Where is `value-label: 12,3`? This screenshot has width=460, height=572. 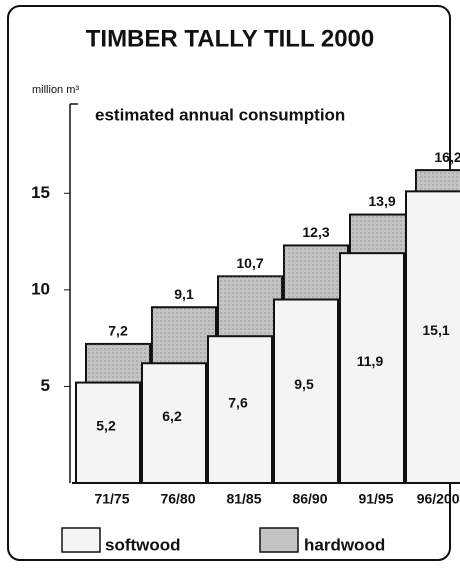 value-label: 12,3 is located at coordinates (315, 232).